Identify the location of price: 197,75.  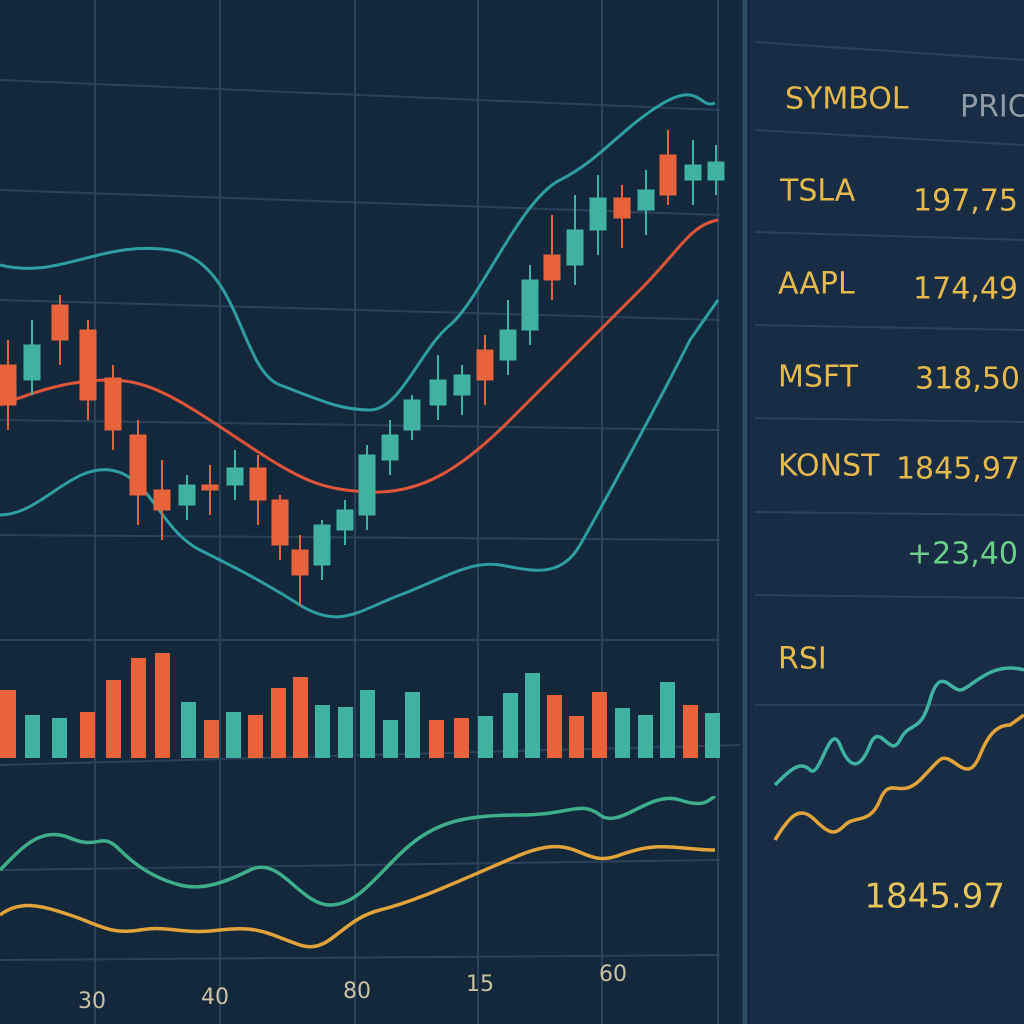
(965, 201).